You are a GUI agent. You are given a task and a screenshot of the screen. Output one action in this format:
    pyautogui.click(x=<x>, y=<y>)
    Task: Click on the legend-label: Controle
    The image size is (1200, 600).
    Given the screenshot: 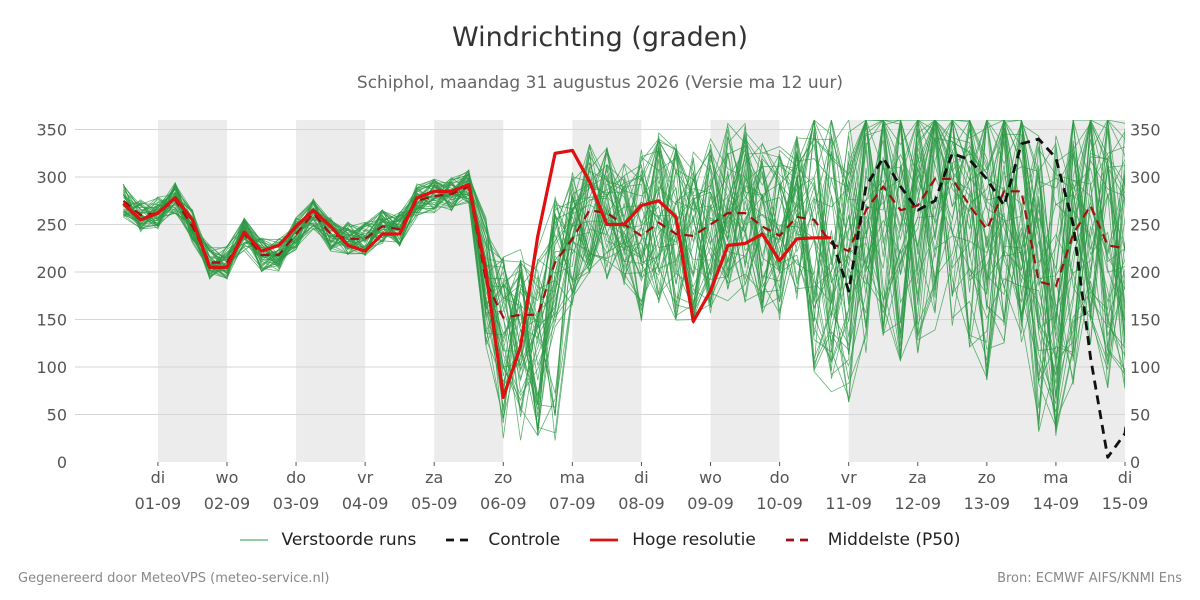 What is the action you would take?
    pyautogui.click(x=524, y=540)
    